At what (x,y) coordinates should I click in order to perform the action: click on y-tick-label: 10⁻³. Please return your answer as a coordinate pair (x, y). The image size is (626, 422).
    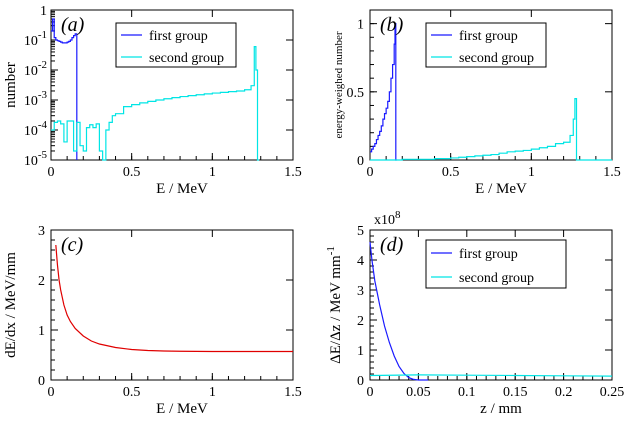
    Looking at the image, I should click on (36, 99).